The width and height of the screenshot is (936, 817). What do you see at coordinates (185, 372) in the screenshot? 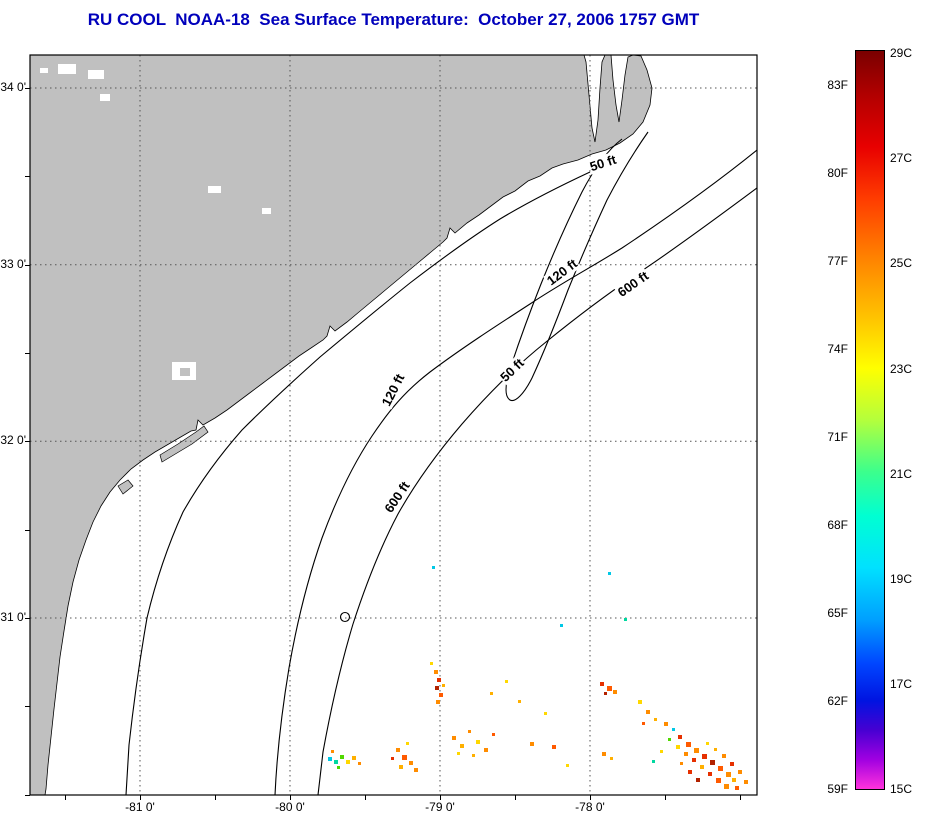
I see `inlet-island` at bounding box center [185, 372].